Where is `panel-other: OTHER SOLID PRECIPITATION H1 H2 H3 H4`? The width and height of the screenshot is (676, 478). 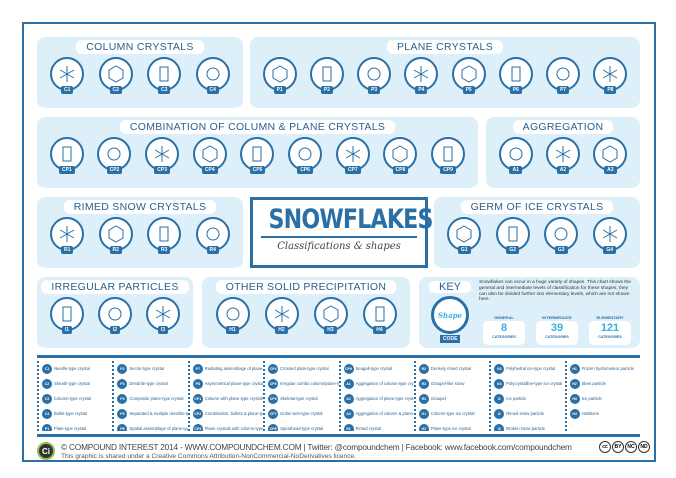 panel-other: OTHER SOLID PRECIPITATION H1 H2 H3 H4 is located at coordinates (306, 312).